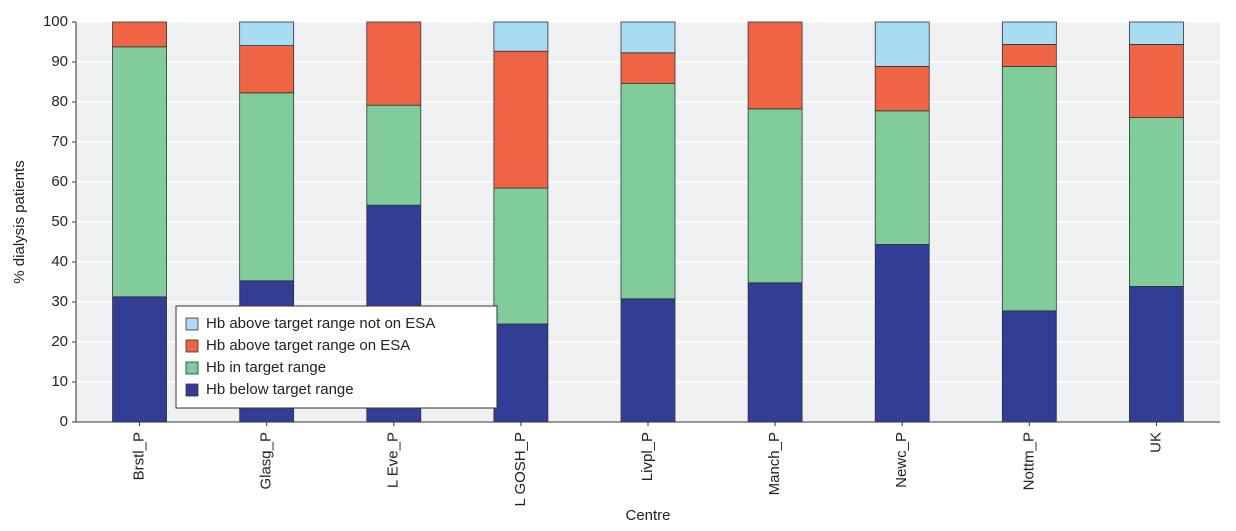 This screenshot has height=531, width=1236. Describe the element at coordinates (280, 389) in the screenshot. I see `legend-label: Hb below target range` at that location.